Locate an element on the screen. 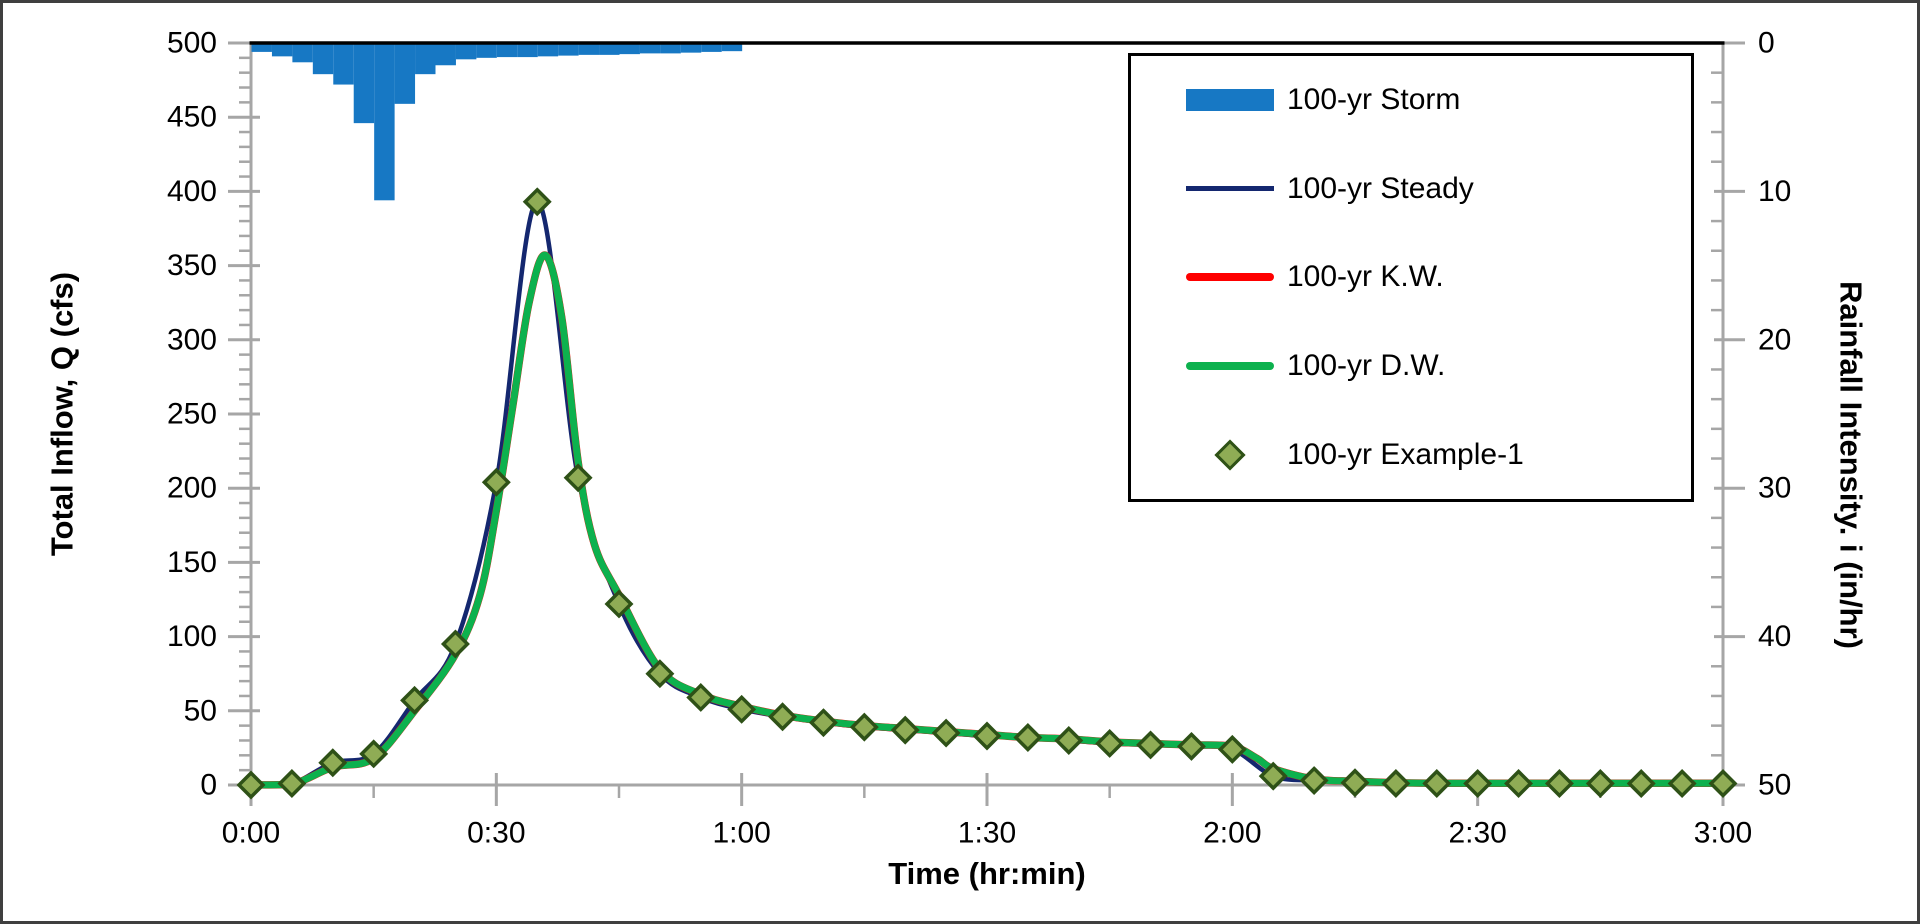 The height and width of the screenshot is (924, 1920). y-left-tick-label: 0 is located at coordinates (208, 785).